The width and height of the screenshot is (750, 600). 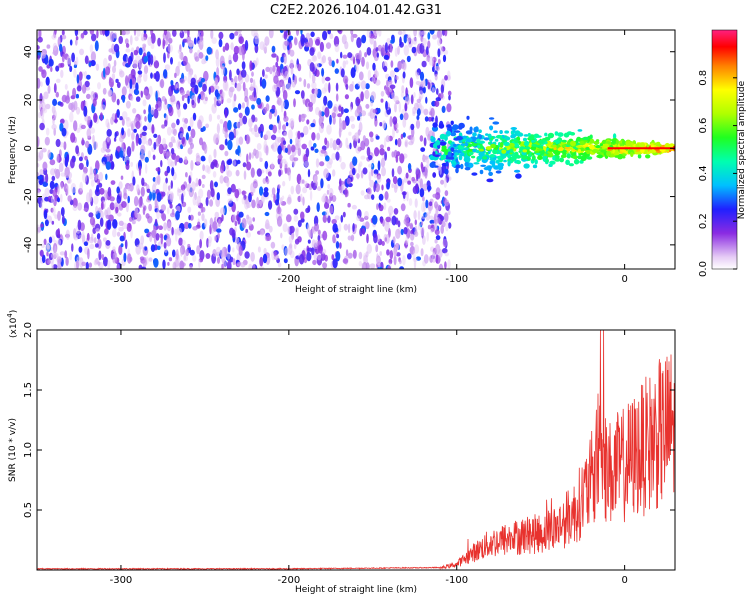 I want to click on colorbar-ticks: 0.00.20.40.60.8, so click(x=717, y=173).